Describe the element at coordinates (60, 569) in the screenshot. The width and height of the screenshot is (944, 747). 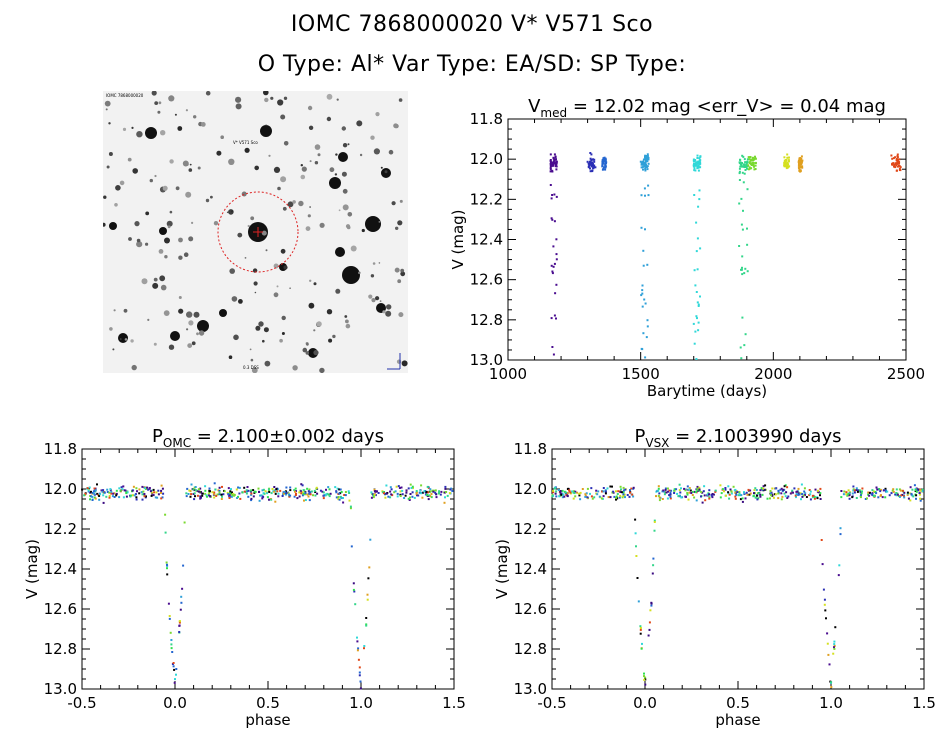
I see `y-tick-label: 12.4` at that location.